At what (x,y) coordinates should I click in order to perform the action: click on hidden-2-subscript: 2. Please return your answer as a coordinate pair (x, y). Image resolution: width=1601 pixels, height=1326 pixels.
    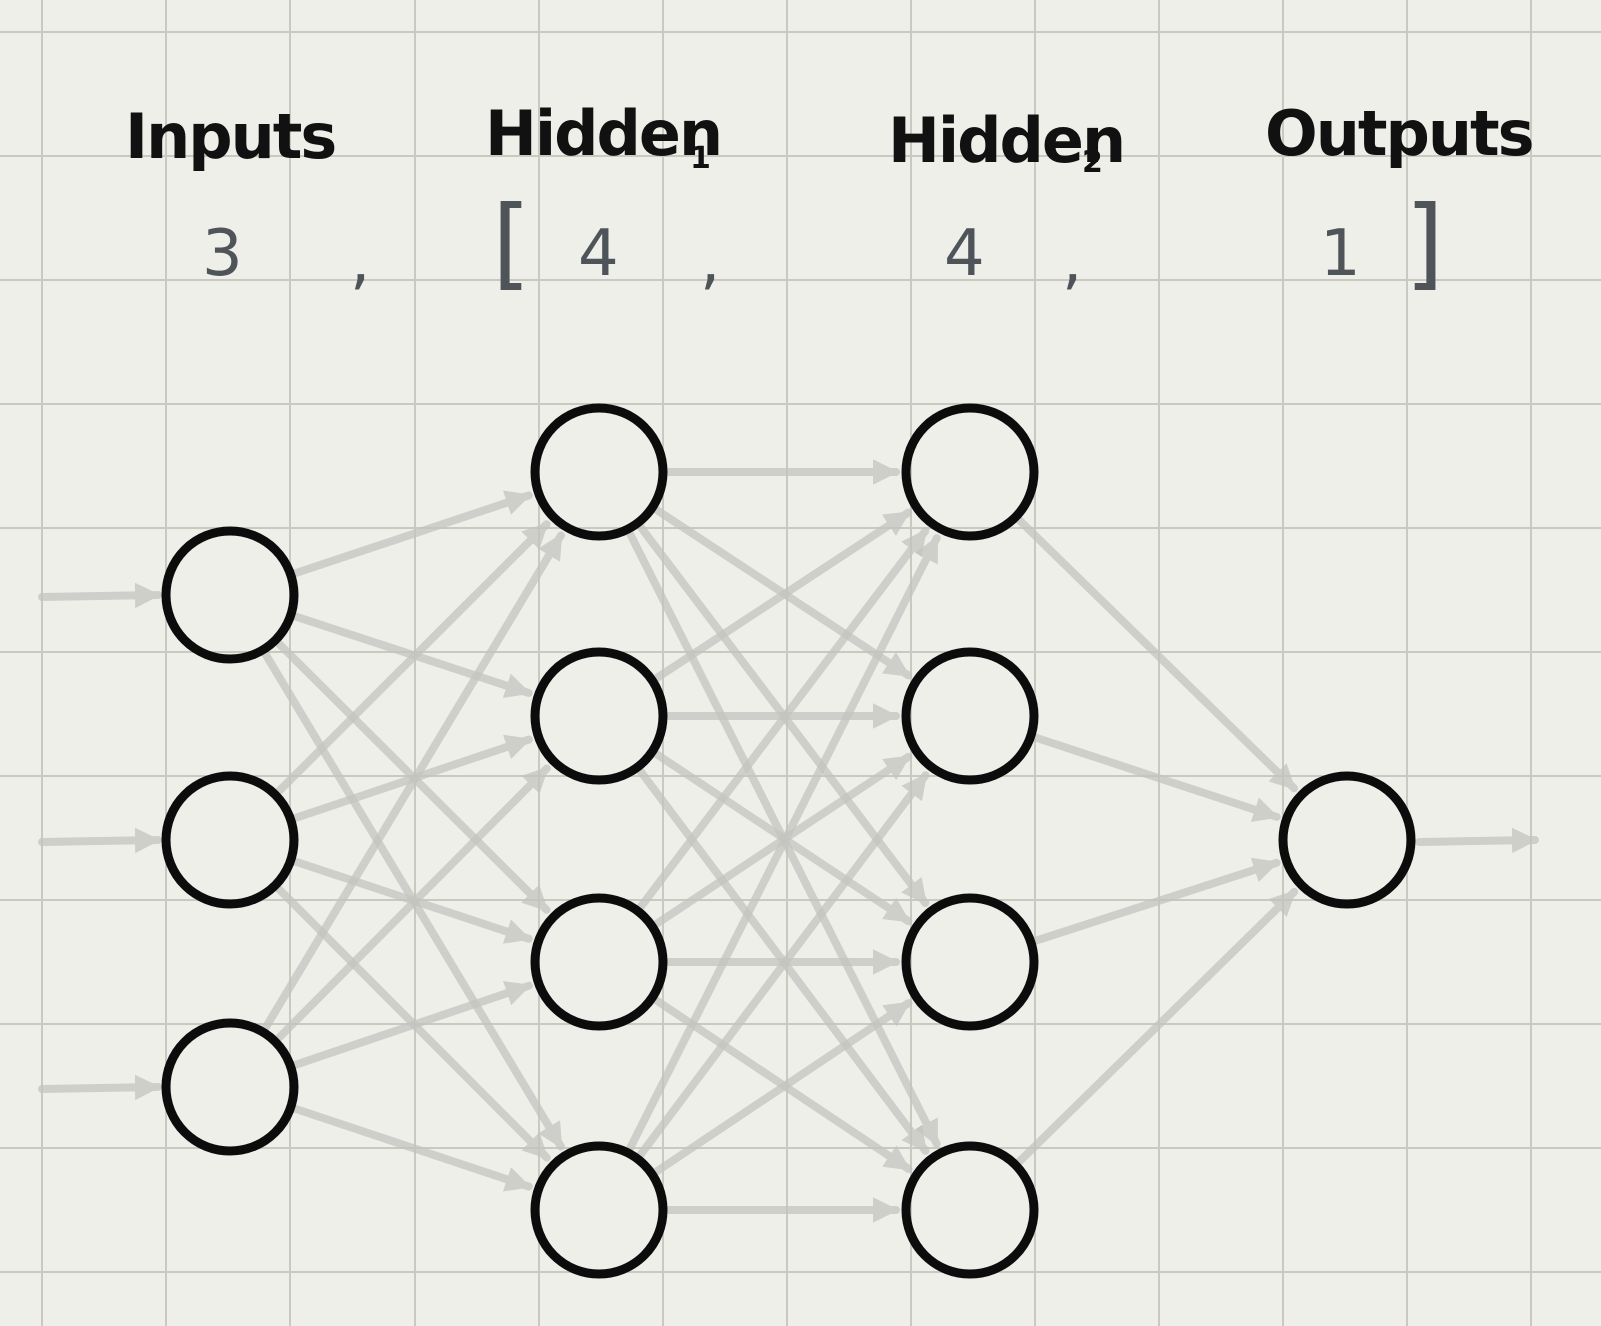
    Looking at the image, I should click on (1092, 162).